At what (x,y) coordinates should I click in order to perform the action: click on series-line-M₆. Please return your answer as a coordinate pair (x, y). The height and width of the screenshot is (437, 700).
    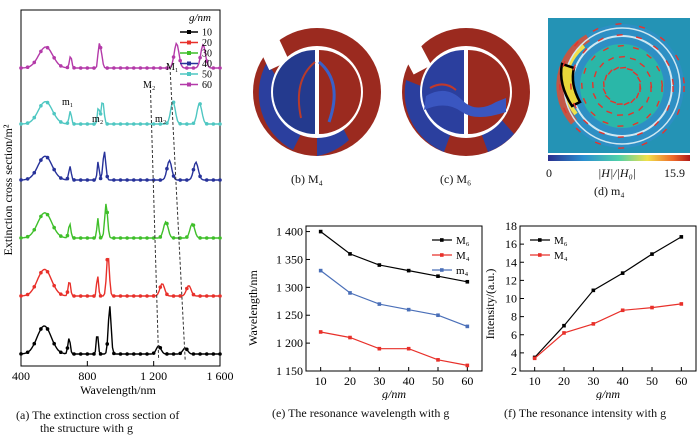
    Looking at the image, I should click on (394, 257).